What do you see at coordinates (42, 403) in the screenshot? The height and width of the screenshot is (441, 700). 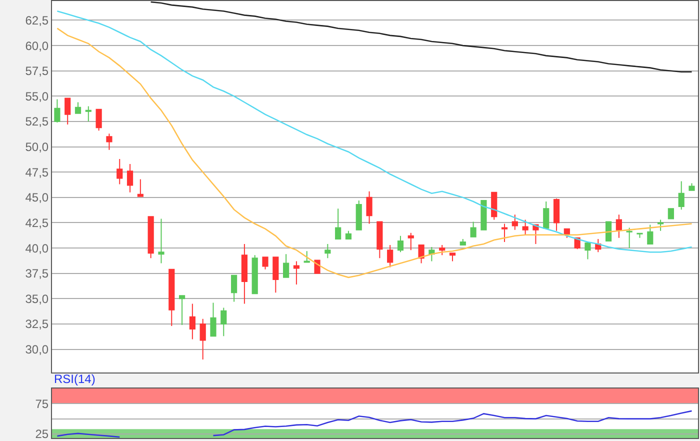 I see `y-tick-label: 75` at bounding box center [42, 403].